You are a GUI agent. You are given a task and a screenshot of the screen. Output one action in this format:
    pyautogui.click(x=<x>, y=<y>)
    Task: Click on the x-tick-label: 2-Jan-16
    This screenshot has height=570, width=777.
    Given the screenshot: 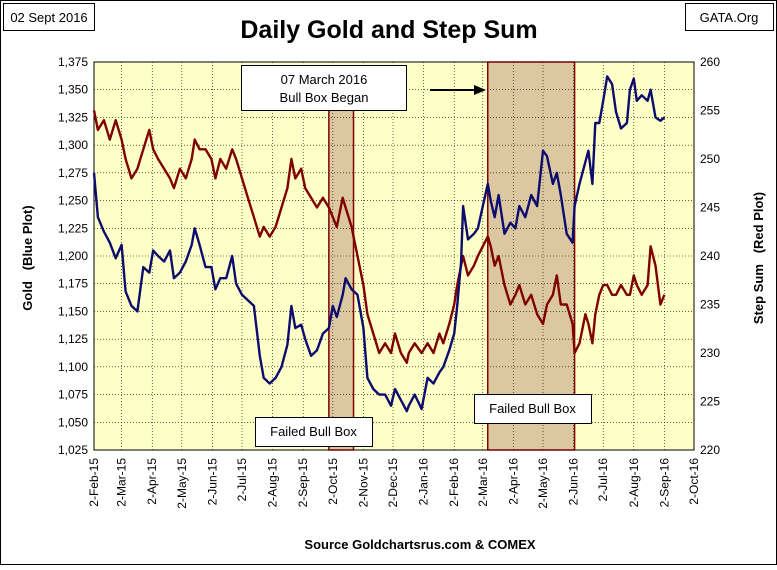 What is the action you would take?
    pyautogui.click(x=424, y=482)
    